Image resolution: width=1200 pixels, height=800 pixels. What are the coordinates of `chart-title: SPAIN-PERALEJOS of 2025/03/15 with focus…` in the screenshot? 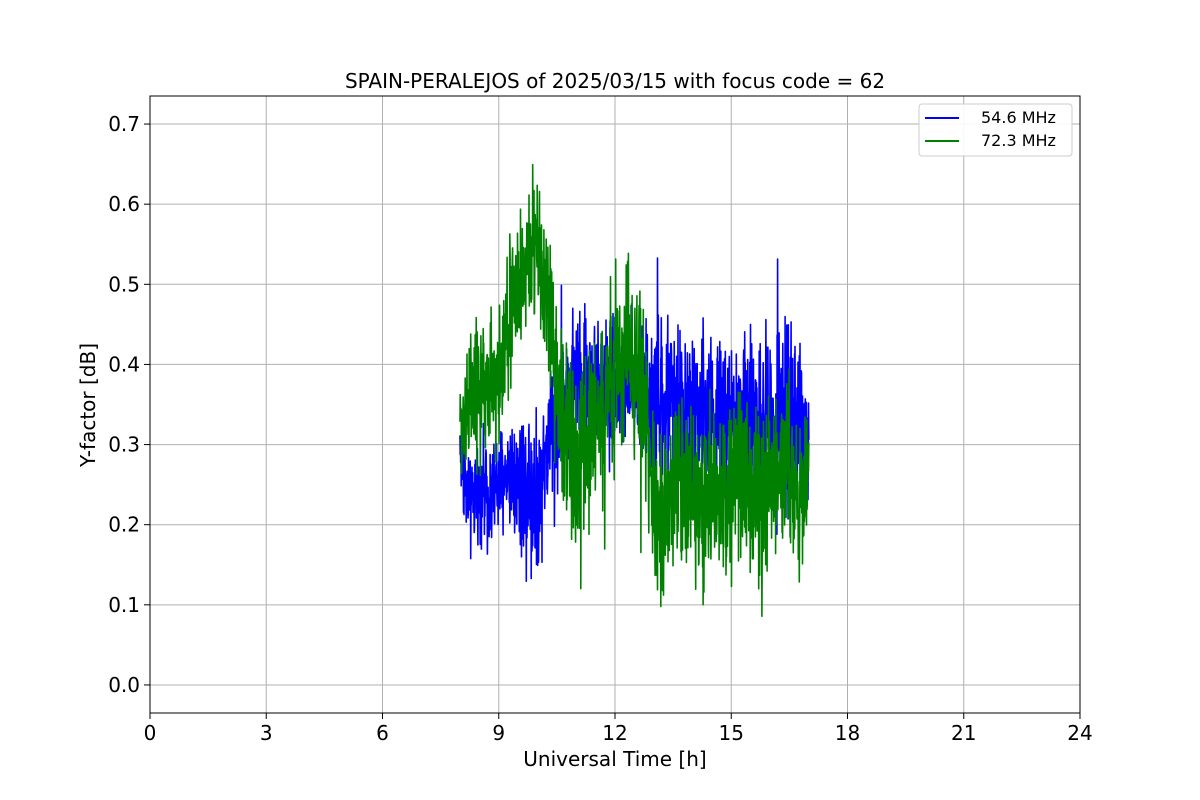 It's located at (615, 81).